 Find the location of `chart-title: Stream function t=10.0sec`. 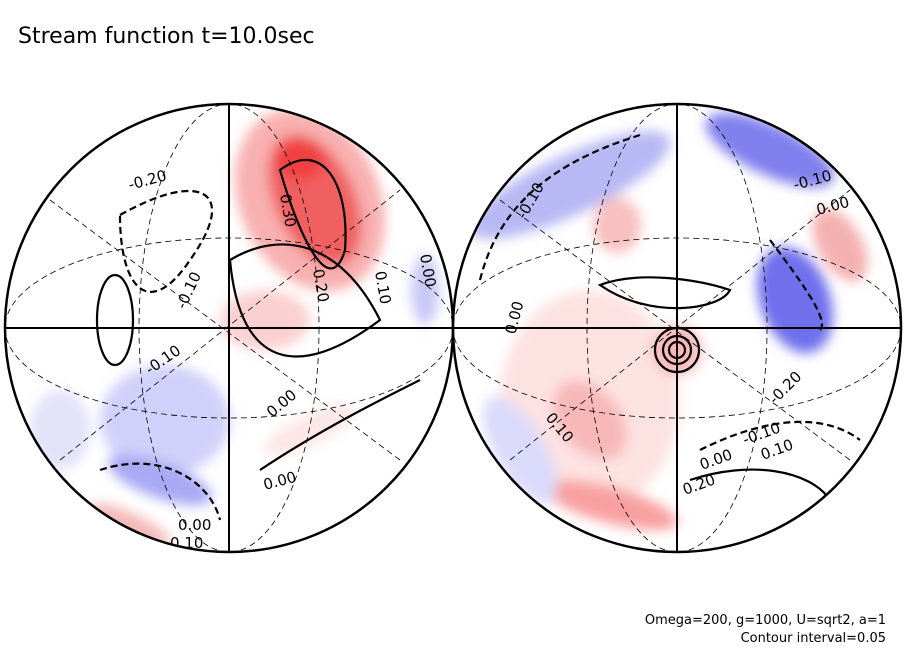

chart-title: Stream function t=10.0sec is located at coordinates (166, 36).